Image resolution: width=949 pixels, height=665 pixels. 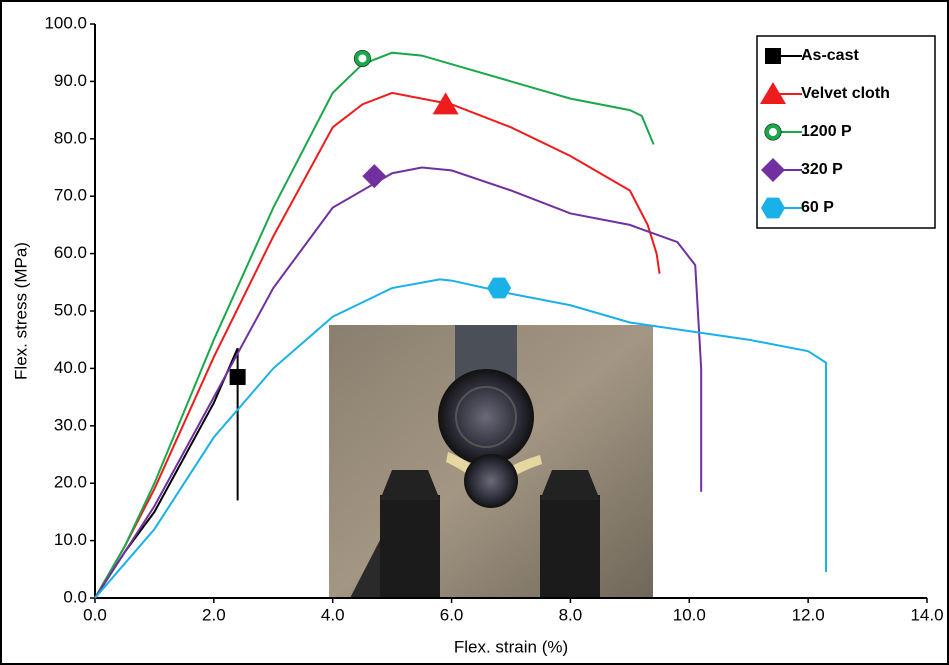 I want to click on legend-label: 1200 P, so click(x=826, y=131).